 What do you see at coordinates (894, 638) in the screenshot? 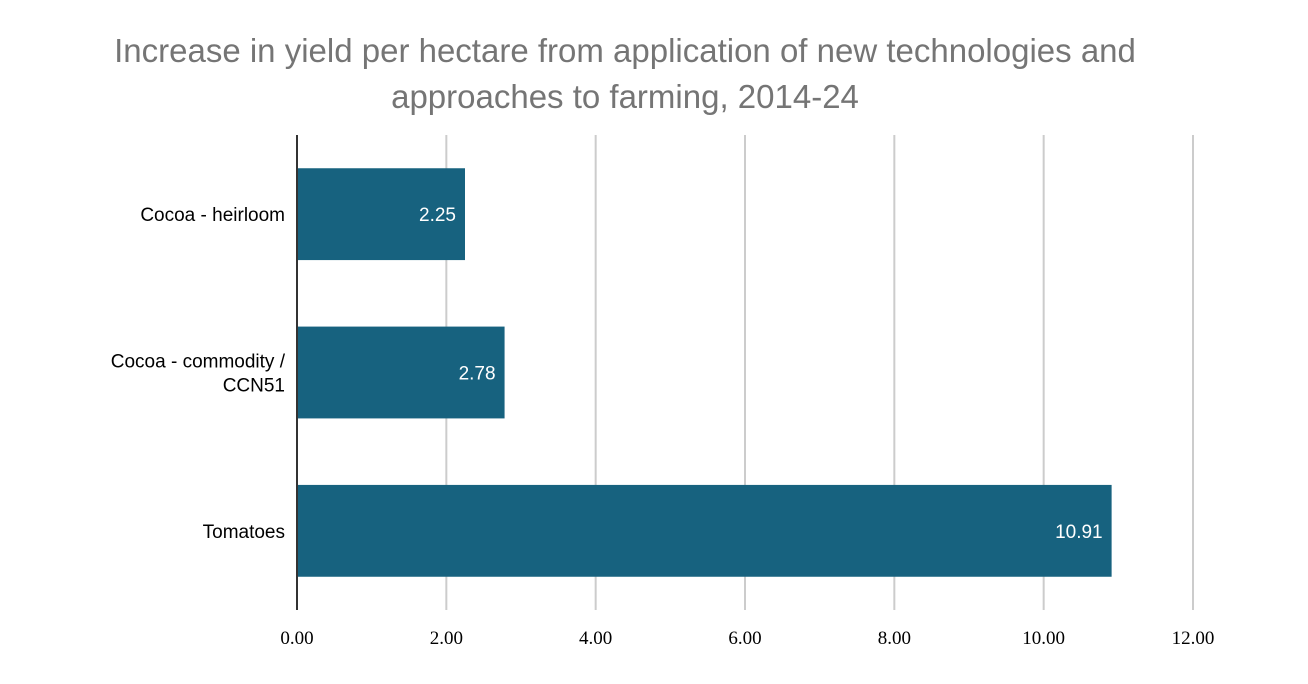
I see `x-tick-label: 8.00` at bounding box center [894, 638].